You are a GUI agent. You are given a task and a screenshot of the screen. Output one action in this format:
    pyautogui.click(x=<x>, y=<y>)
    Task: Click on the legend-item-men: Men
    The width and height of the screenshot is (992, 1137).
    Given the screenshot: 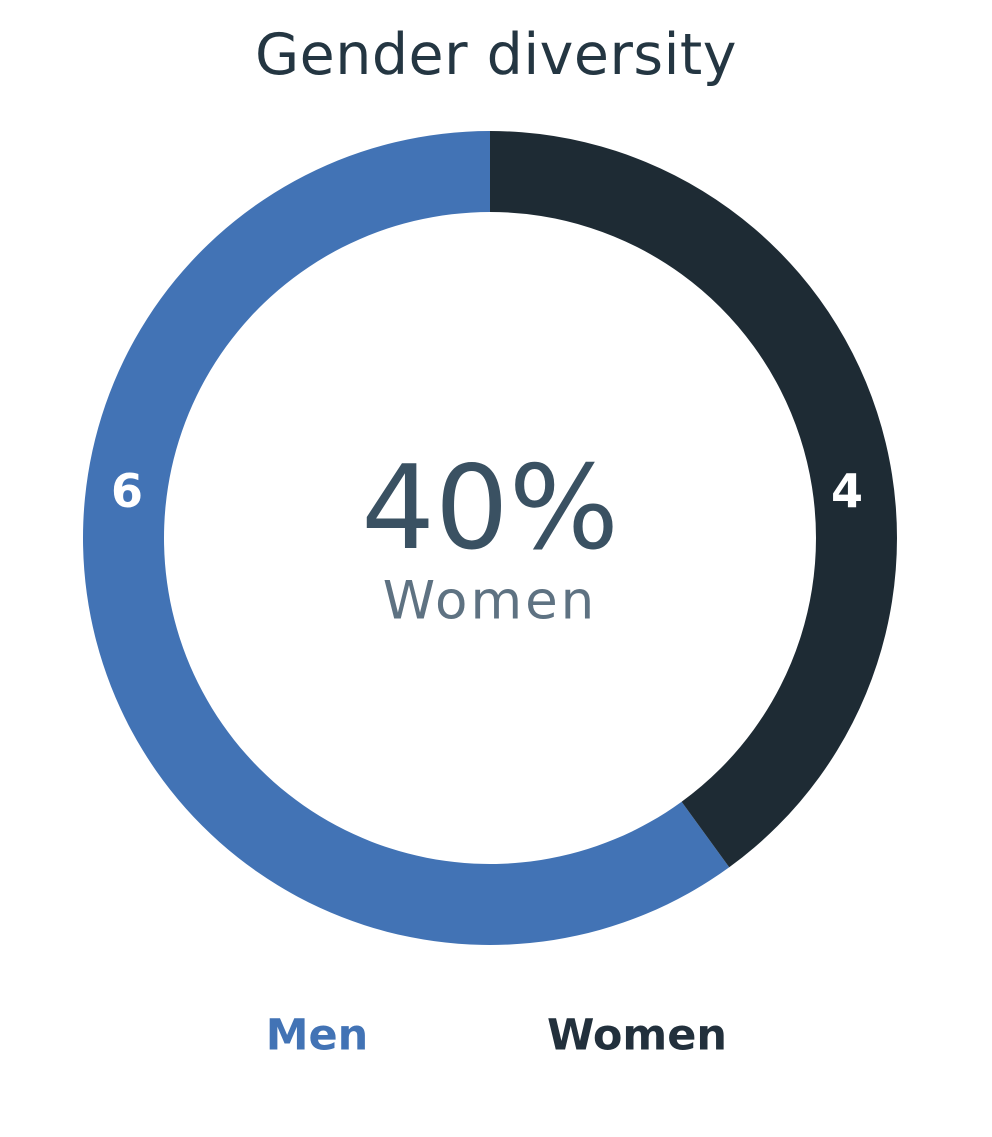 What is the action you would take?
    pyautogui.click(x=317, y=1035)
    